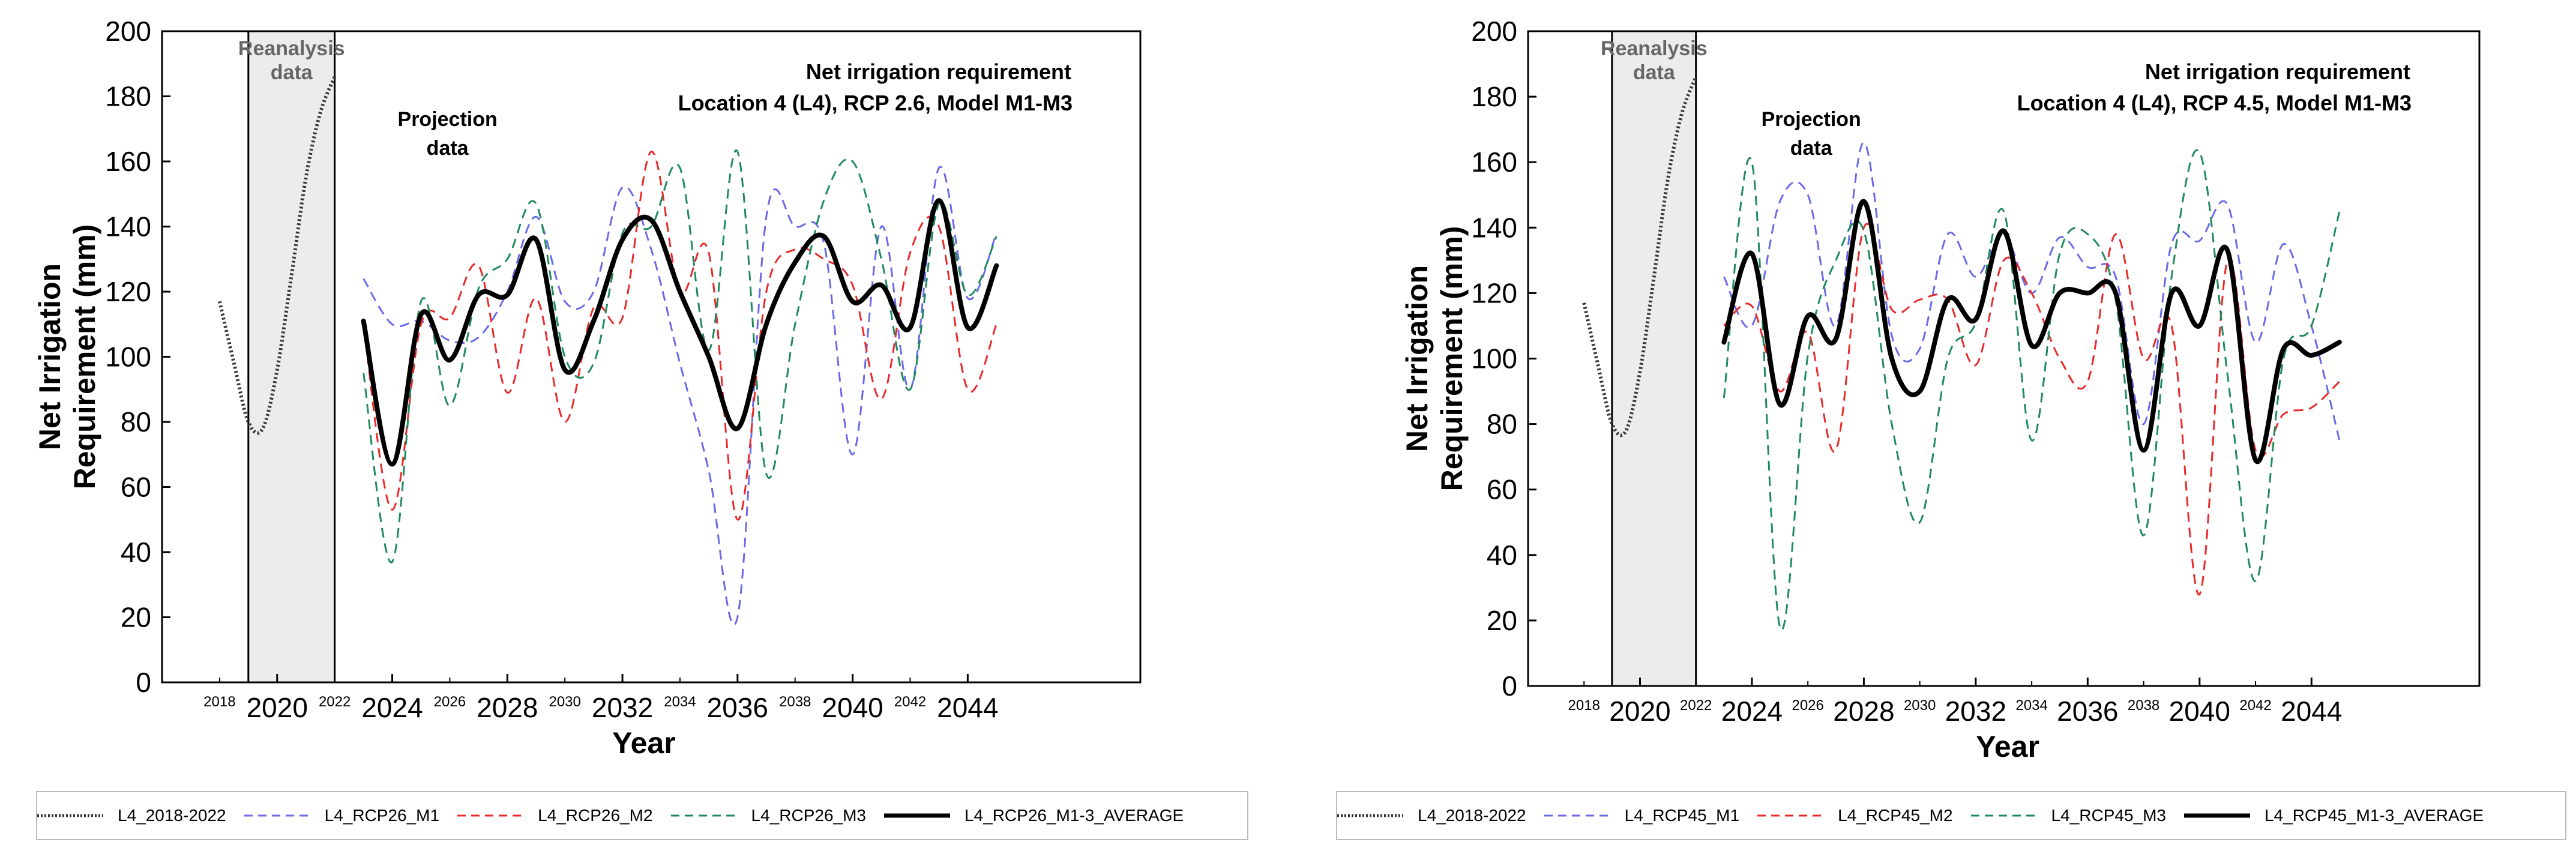 The height and width of the screenshot is (860, 2576). I want to click on legend-item-m1: L4_RCP26_M1, so click(342, 816).